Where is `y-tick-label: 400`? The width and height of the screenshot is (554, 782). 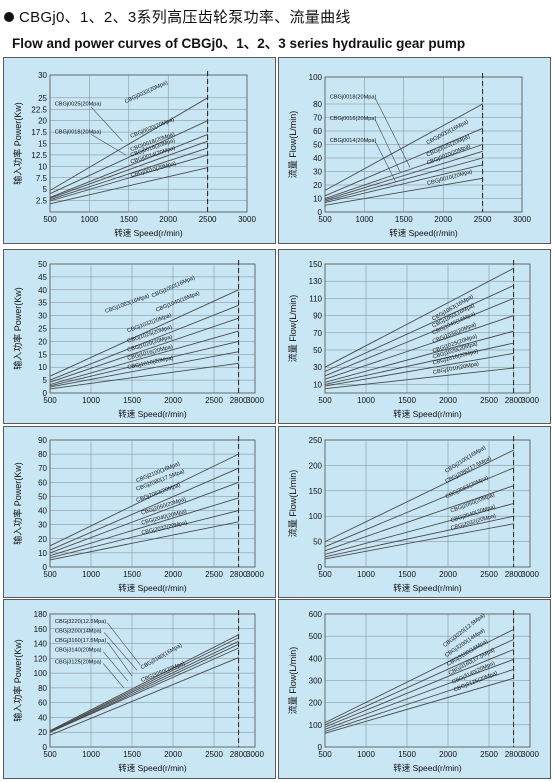 y-tick-label: 400 is located at coordinates (316, 658).